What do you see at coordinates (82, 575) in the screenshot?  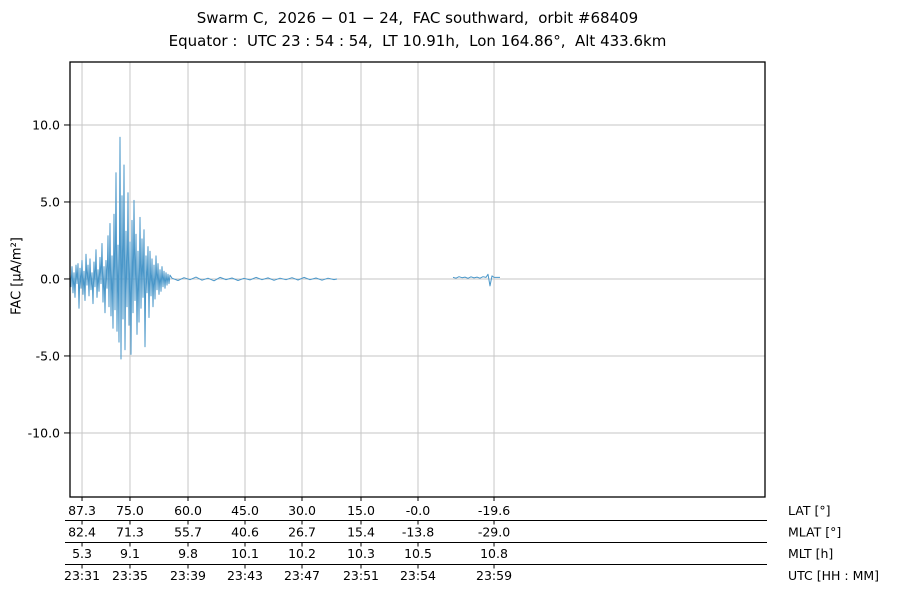 I see `x-tick-label: 23:31` at bounding box center [82, 575].